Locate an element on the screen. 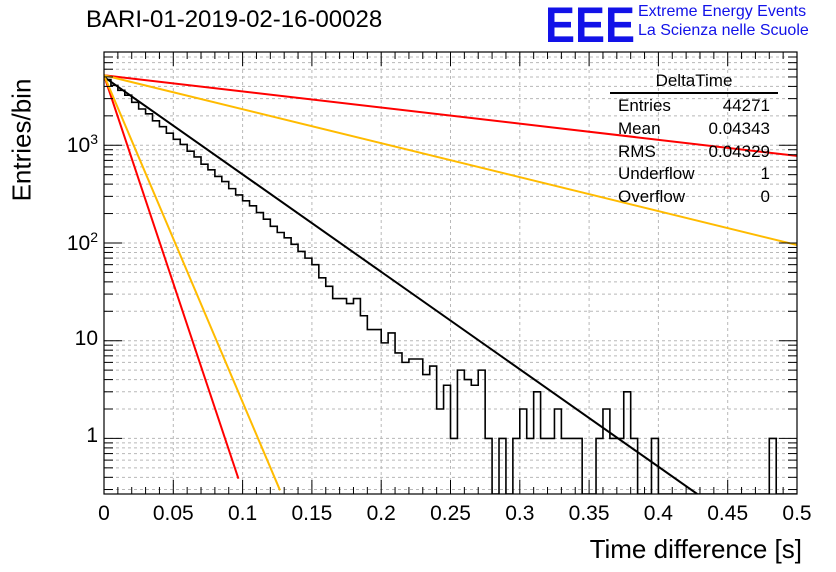 The width and height of the screenshot is (836, 572). x-tick-label: 0.3 is located at coordinates (520, 513).